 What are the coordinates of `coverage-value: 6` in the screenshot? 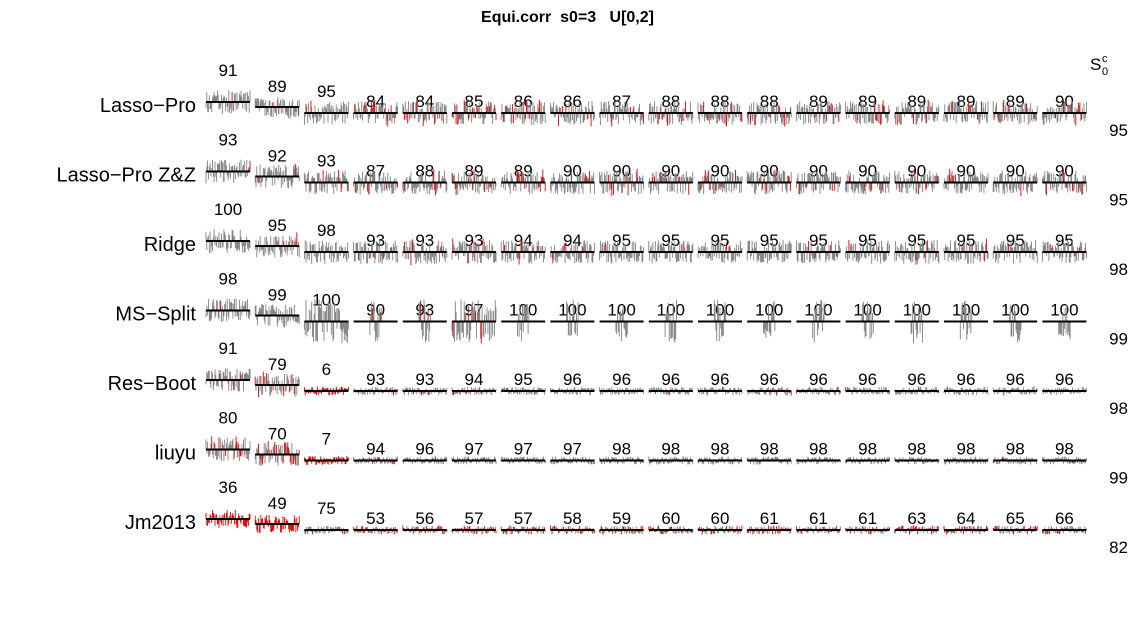 It's located at (326, 369).